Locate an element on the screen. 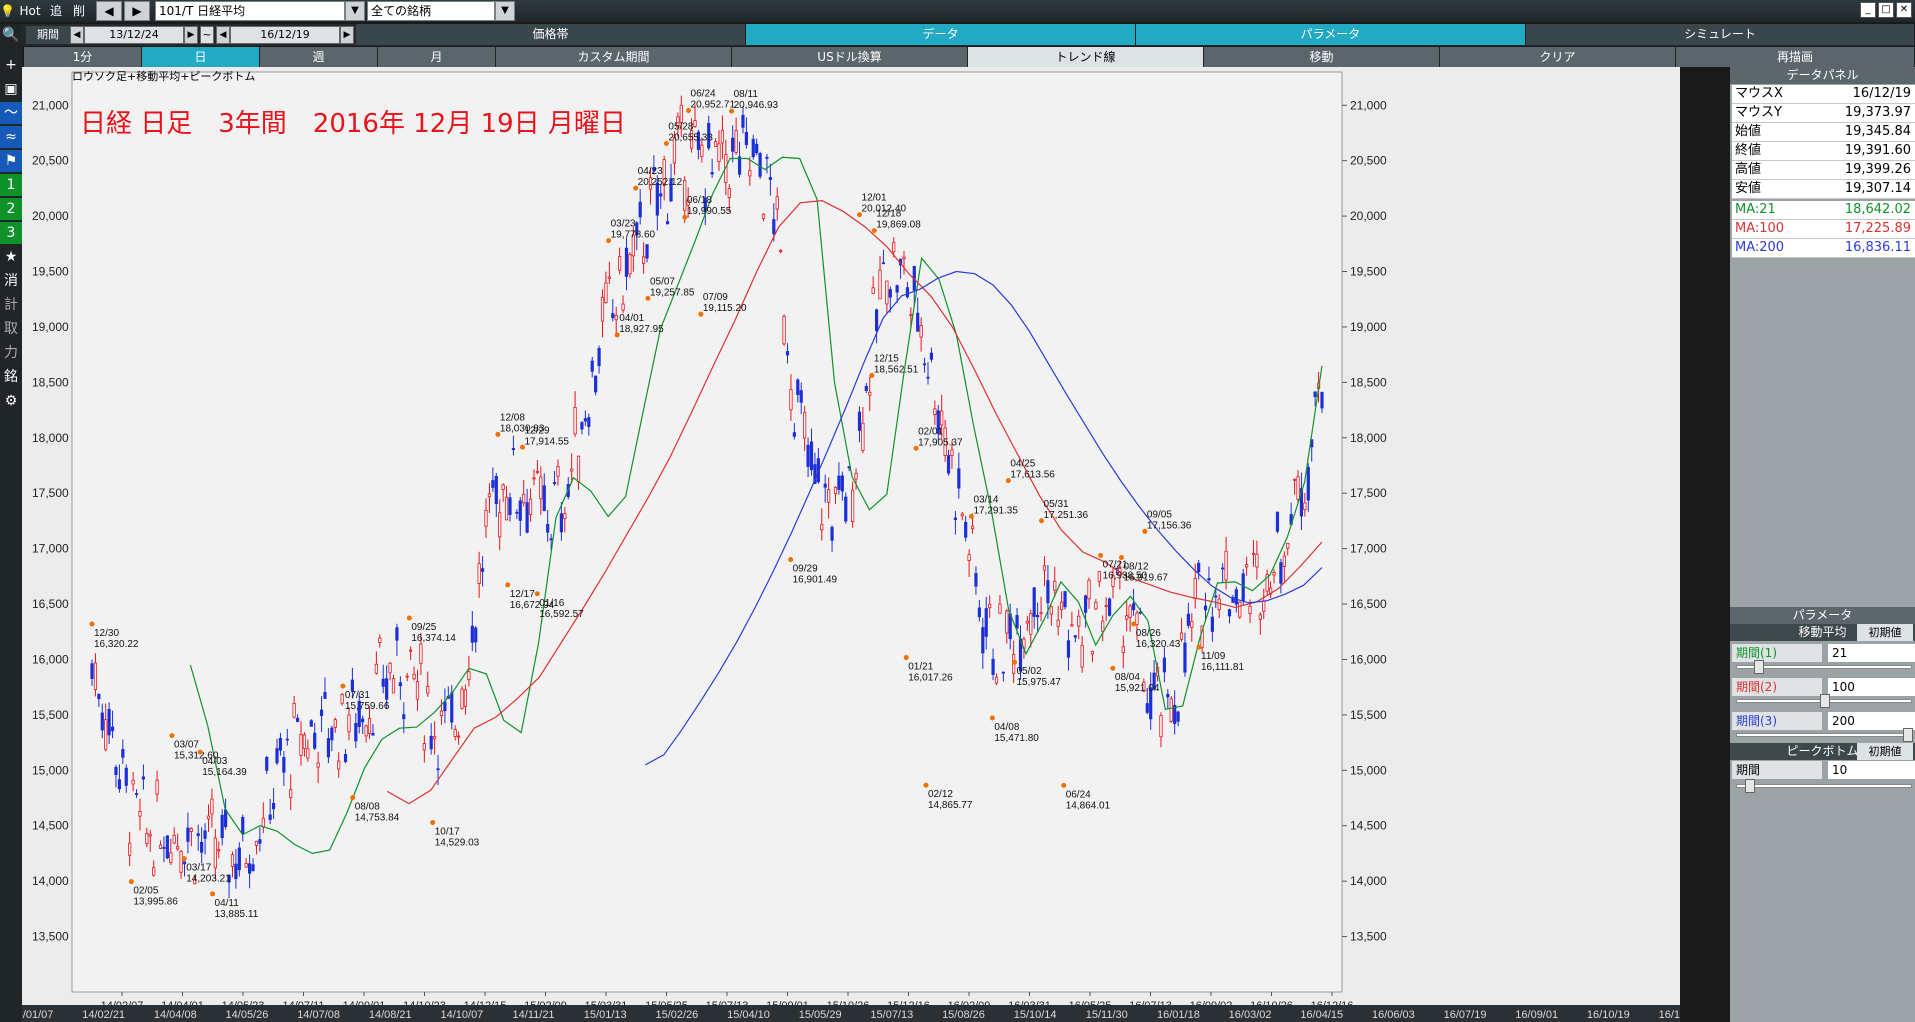 This screenshot has height=1022, width=1915. add-button: 追 is located at coordinates (55, 11).